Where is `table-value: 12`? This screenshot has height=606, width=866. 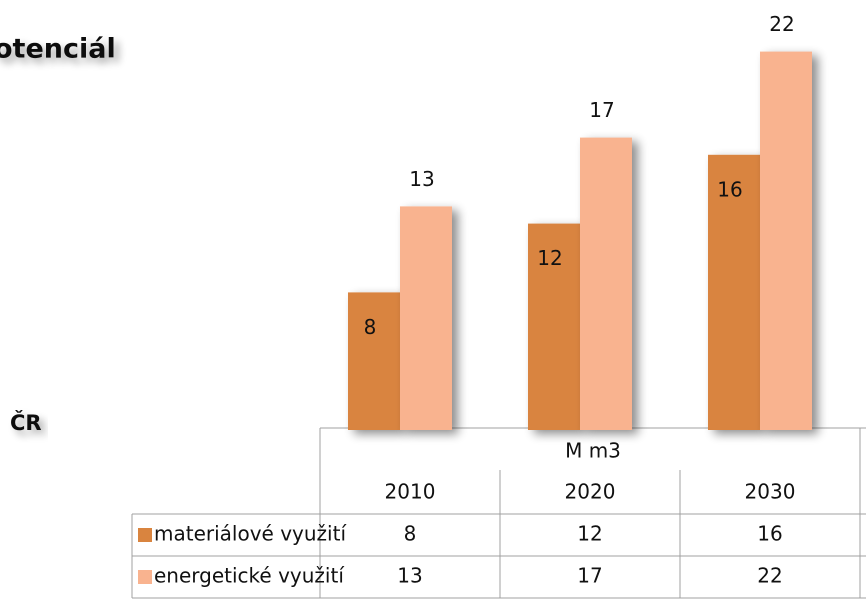 table-value: 12 is located at coordinates (589, 534).